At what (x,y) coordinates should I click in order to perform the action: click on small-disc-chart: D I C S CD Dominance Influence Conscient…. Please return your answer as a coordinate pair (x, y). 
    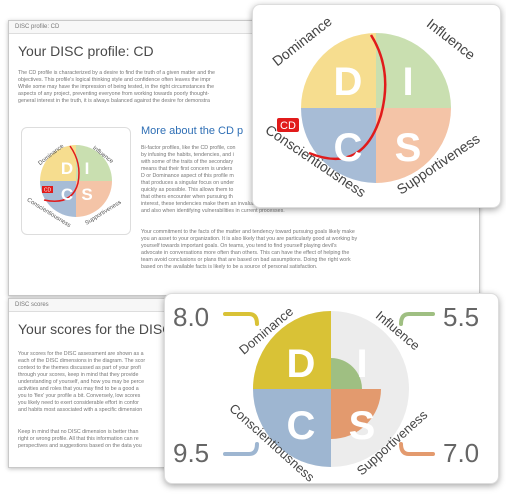
    Looking at the image, I should click on (74, 186).